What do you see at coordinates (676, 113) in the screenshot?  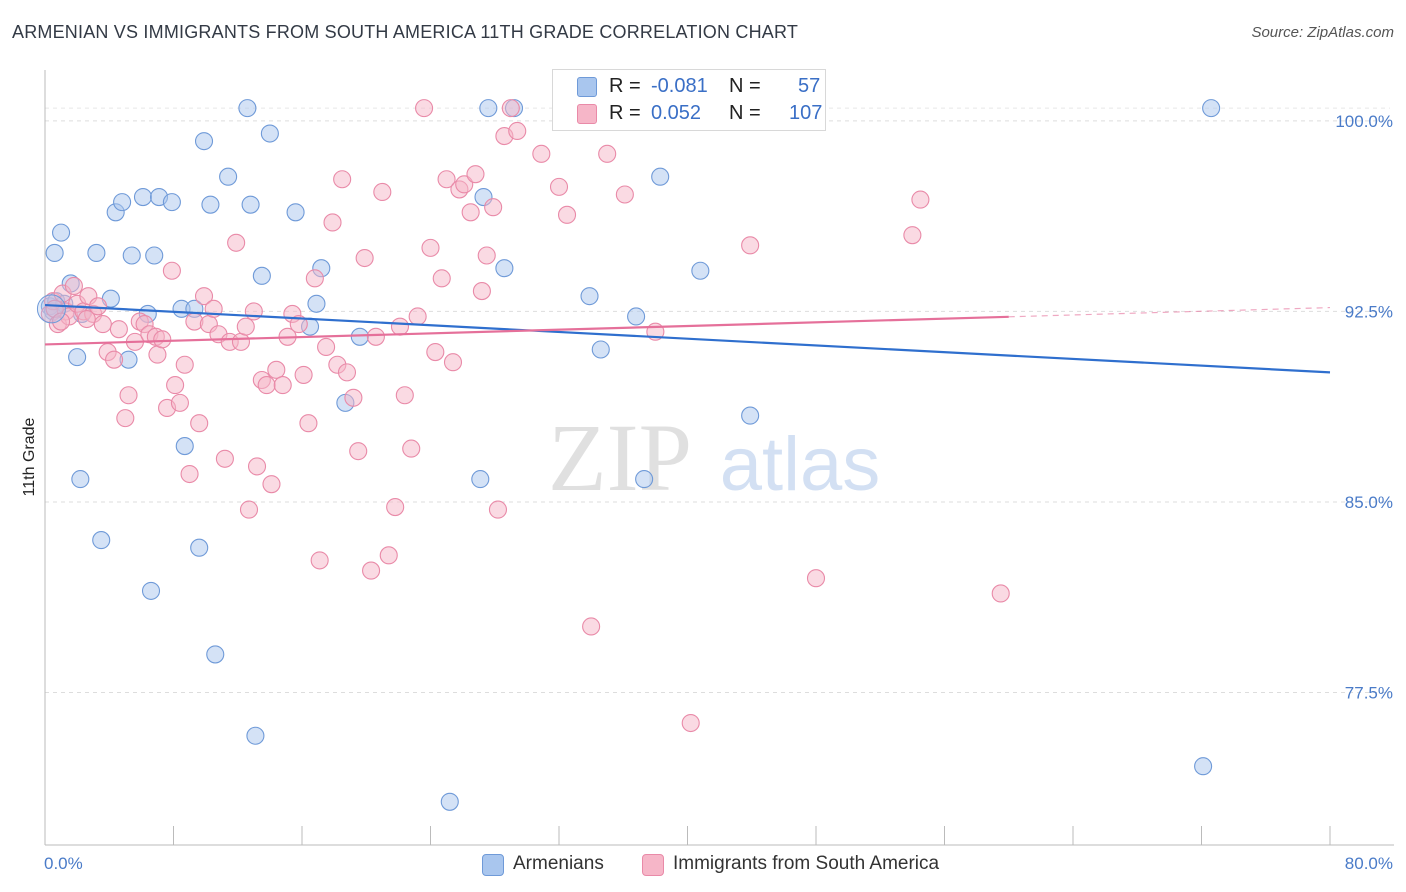 I see `legend-r-value: 0.052` at bounding box center [676, 113].